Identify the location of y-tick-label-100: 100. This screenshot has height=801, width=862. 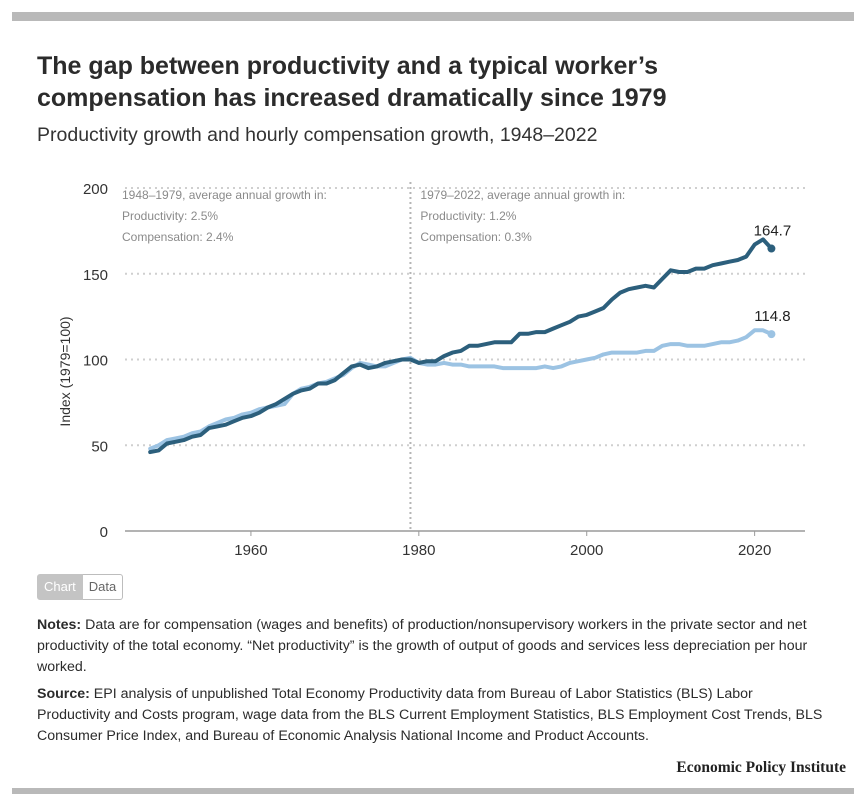
(95, 361).